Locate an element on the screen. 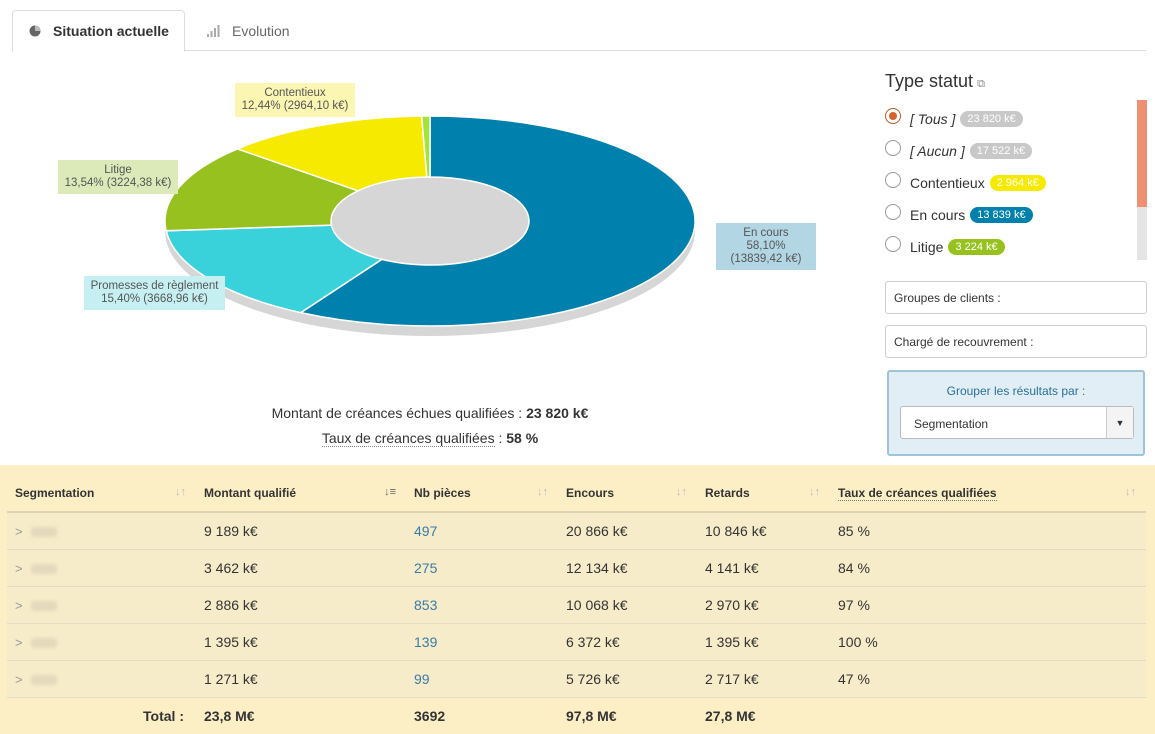 The width and height of the screenshot is (1155, 734). status-item-litige: Litige 3 224 k€ is located at coordinates (1012, 247).